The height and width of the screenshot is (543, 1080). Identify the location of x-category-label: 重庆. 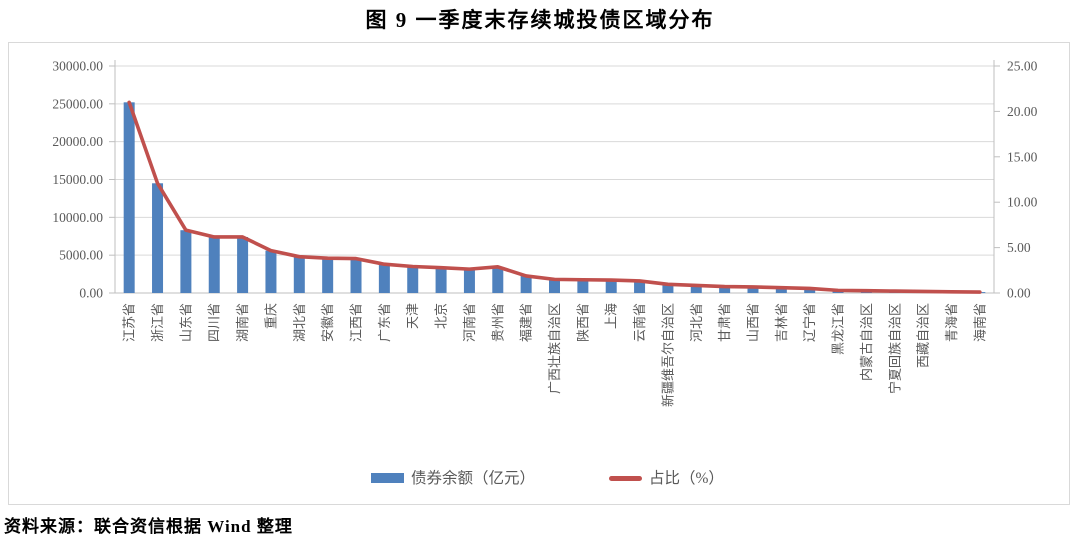
(270, 316).